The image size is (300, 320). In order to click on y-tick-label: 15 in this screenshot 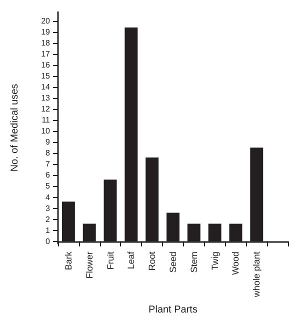, I will do `click(46, 75)`.